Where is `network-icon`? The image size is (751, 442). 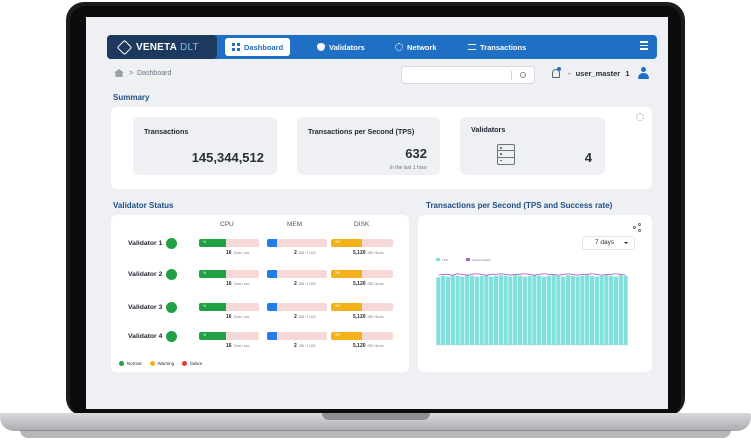 network-icon is located at coordinates (399, 47).